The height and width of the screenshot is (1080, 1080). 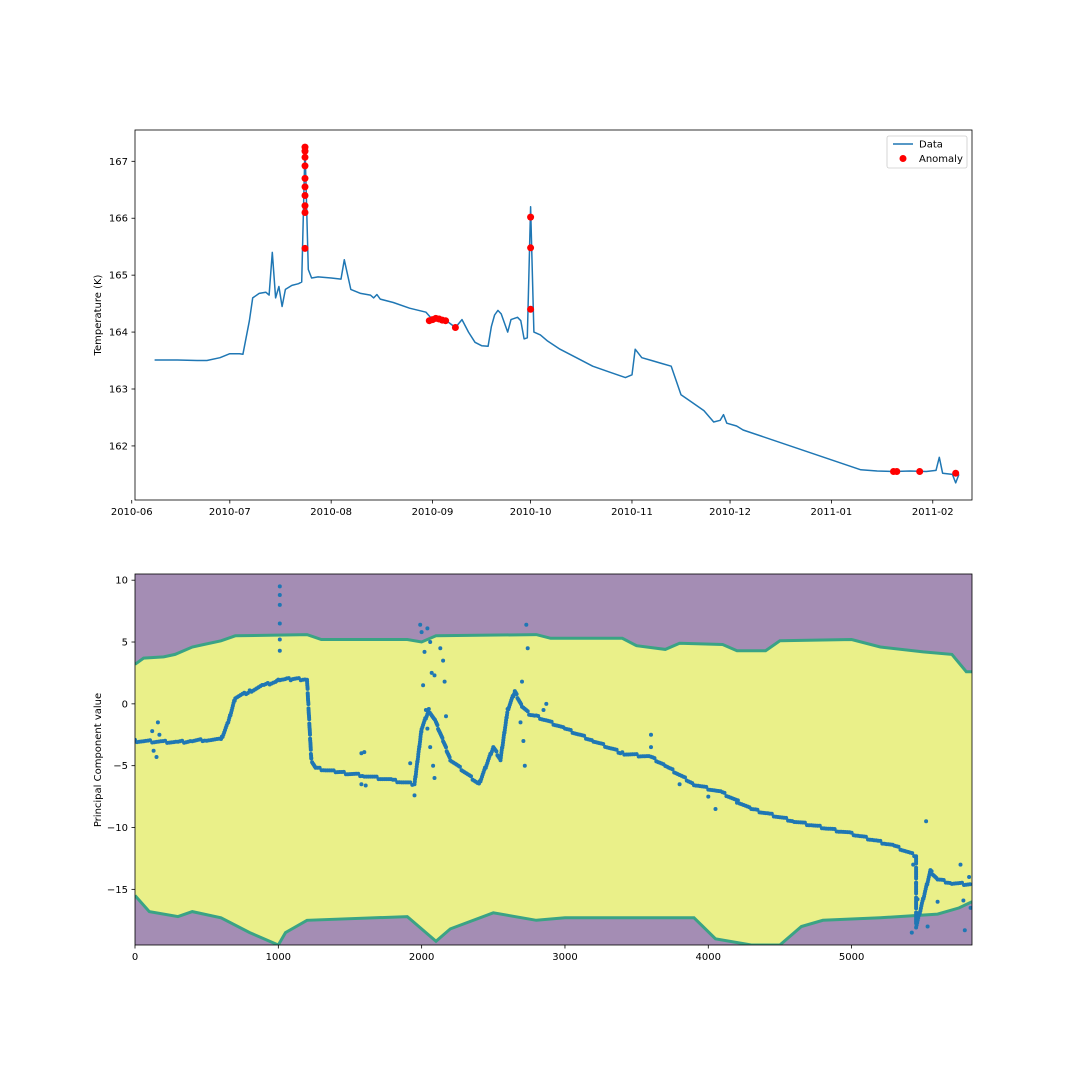 I want to click on x-tick-label: 2000, so click(x=421, y=957).